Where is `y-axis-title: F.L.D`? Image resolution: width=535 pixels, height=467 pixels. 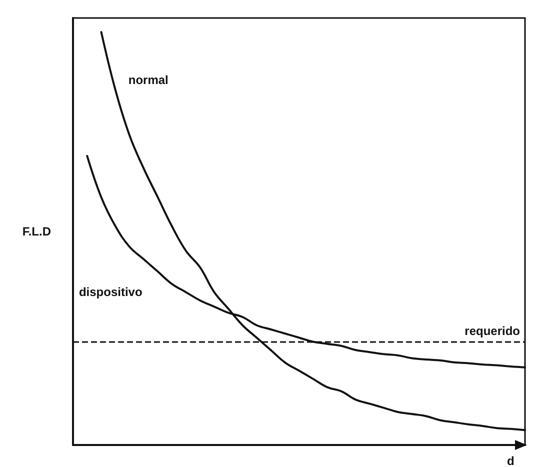
y-axis-title: F.L.D is located at coordinates (37, 231).